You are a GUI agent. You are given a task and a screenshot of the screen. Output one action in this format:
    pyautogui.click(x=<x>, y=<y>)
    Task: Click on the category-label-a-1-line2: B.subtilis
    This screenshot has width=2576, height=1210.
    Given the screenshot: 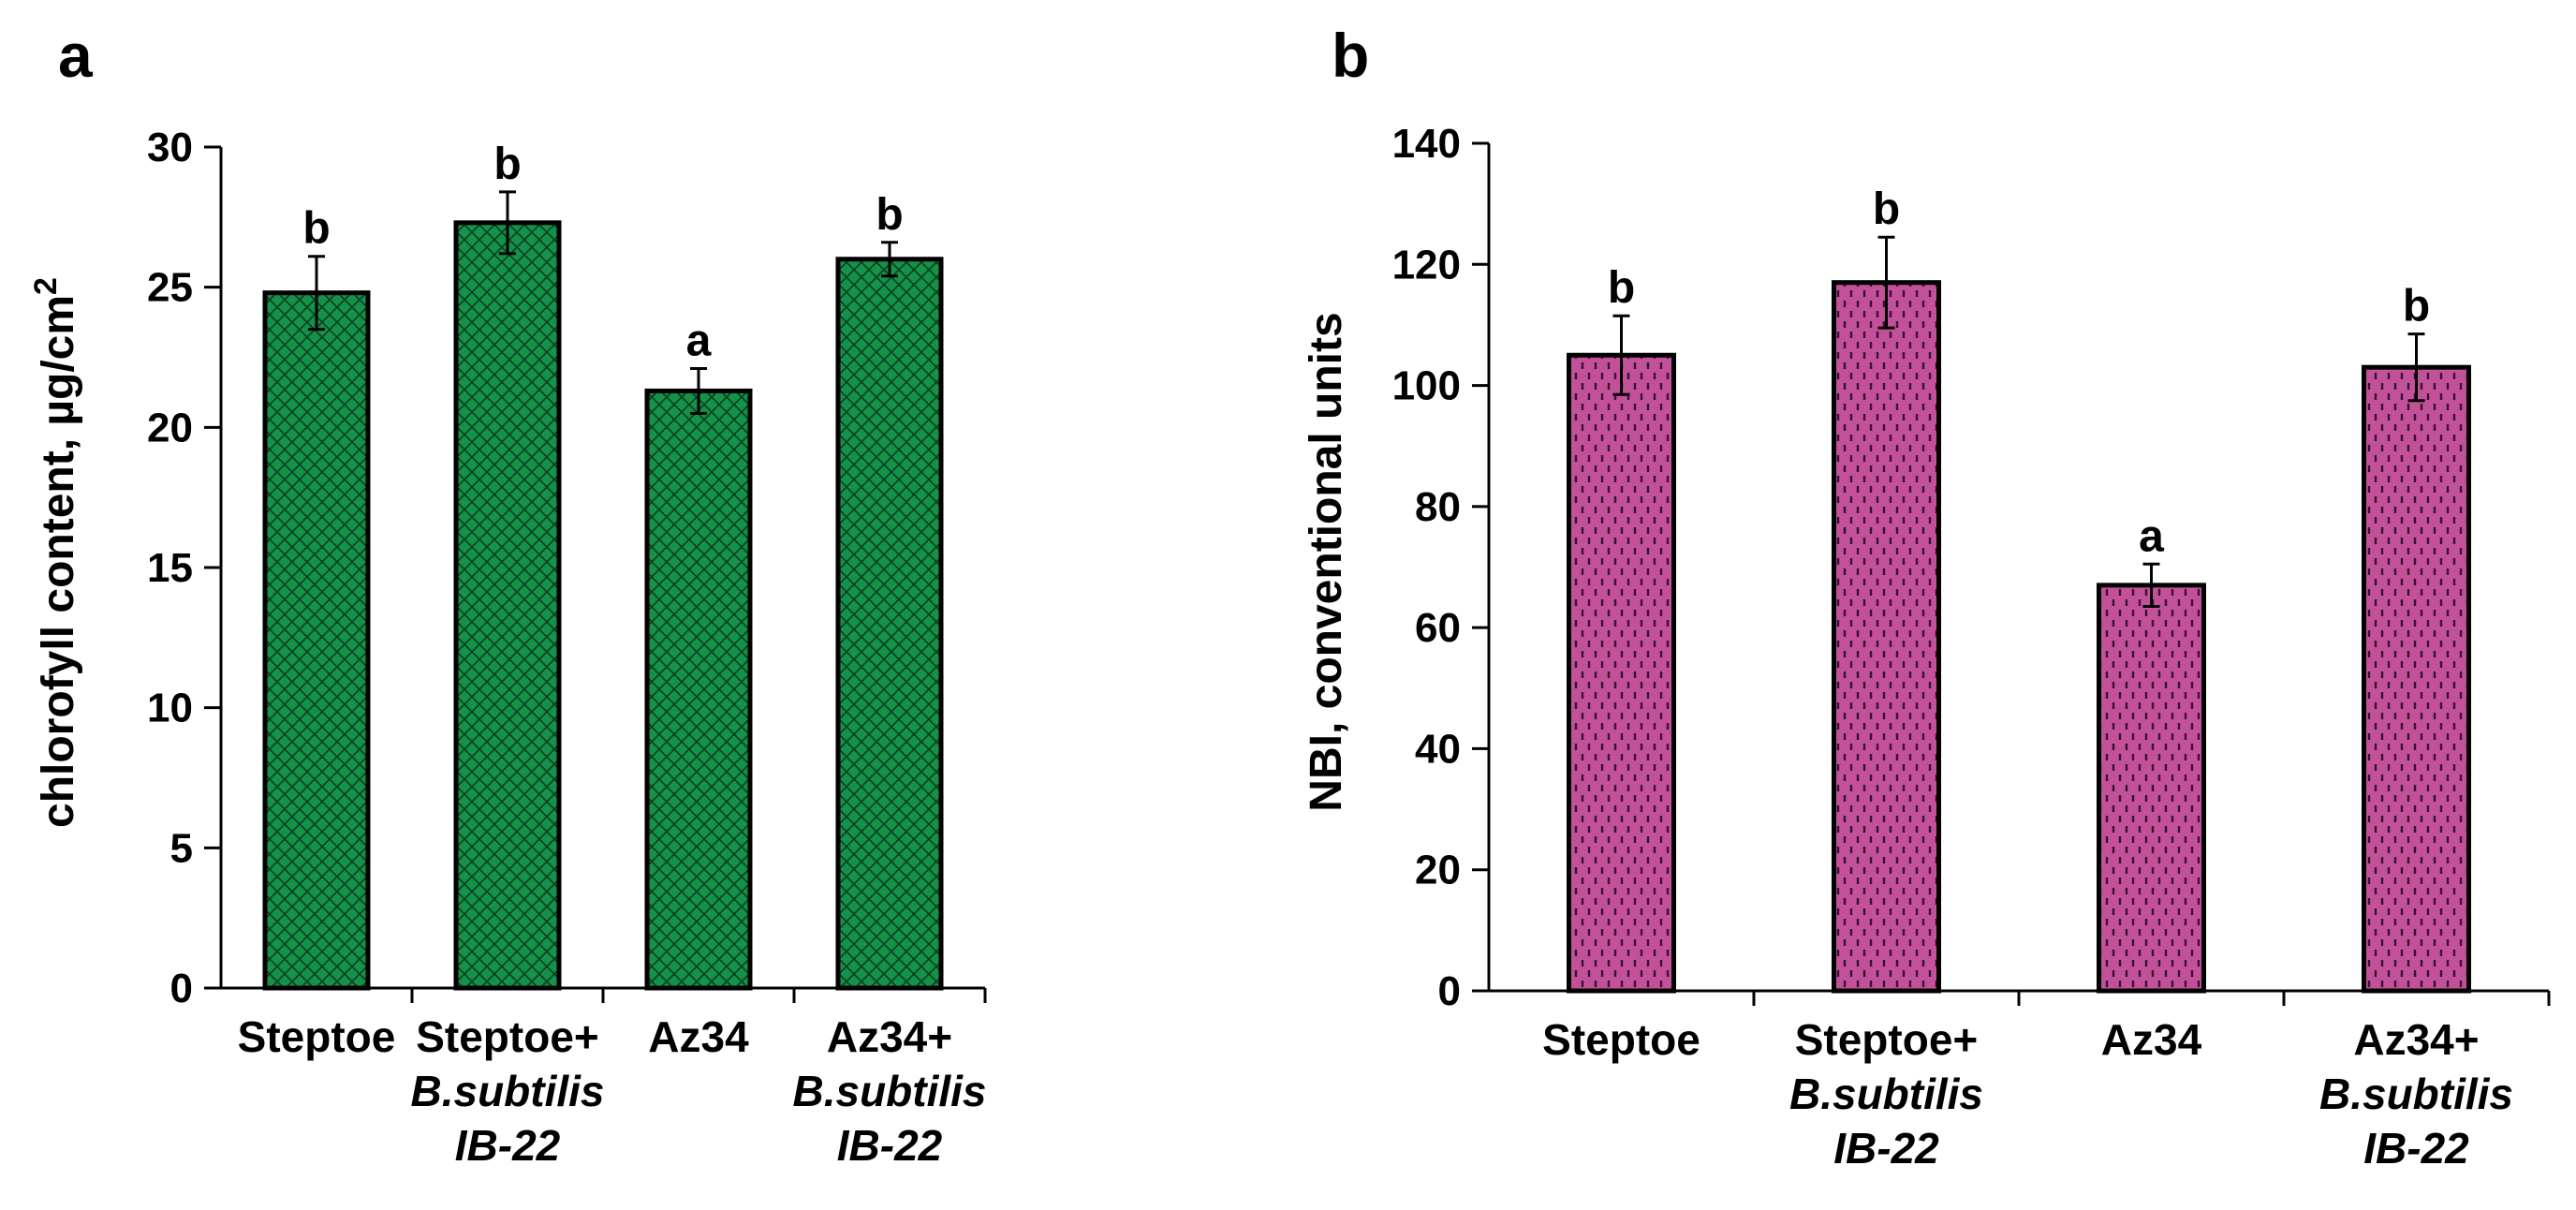 What is the action you would take?
    pyautogui.click(x=507, y=1091)
    